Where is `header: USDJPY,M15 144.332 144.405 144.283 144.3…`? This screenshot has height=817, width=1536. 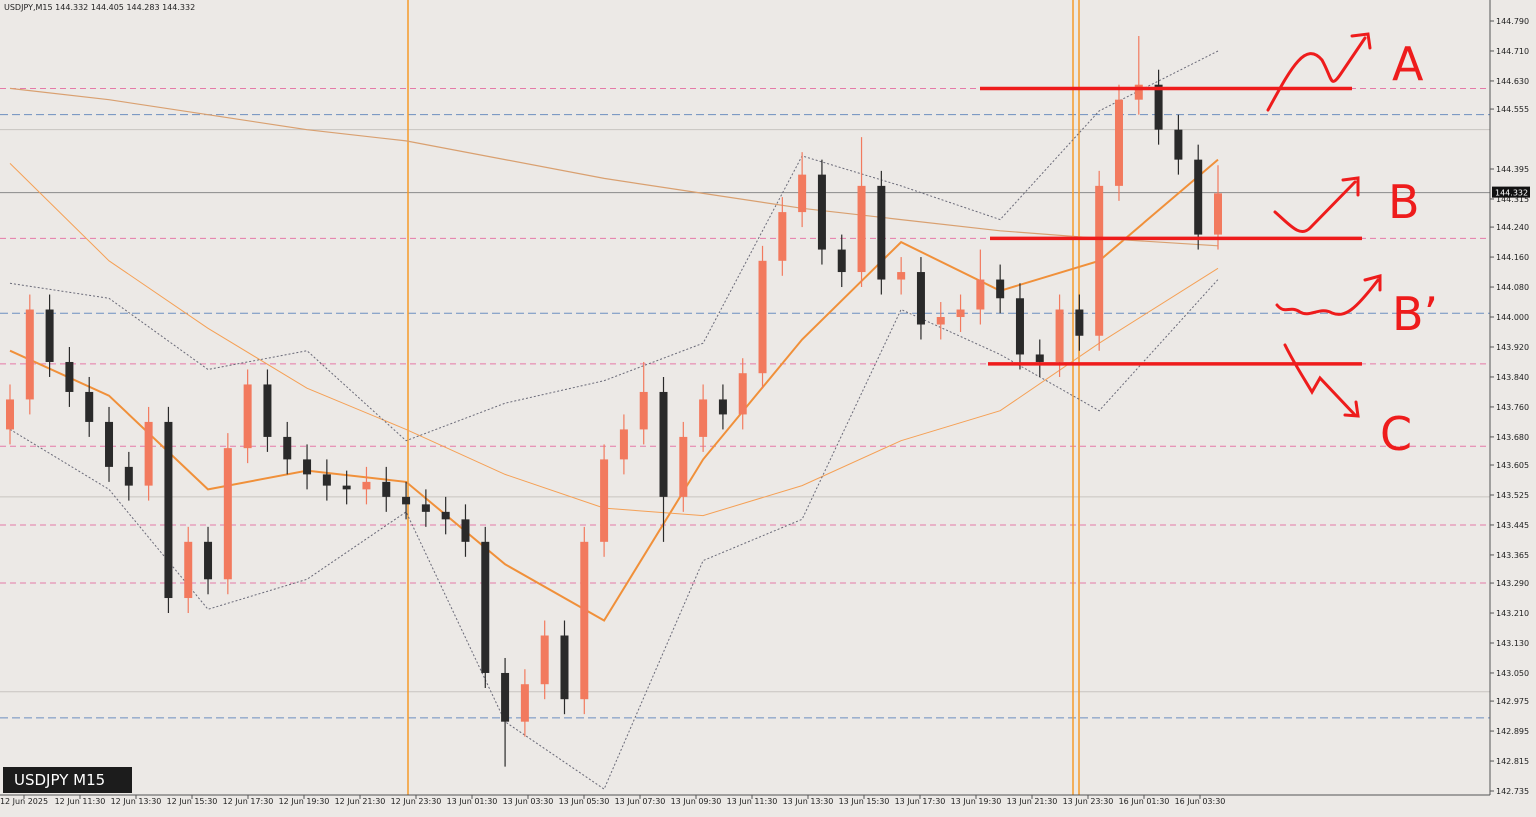
header: USDJPY,M15 144.332 144.405 144.283 144.3… is located at coordinates (99, 7).